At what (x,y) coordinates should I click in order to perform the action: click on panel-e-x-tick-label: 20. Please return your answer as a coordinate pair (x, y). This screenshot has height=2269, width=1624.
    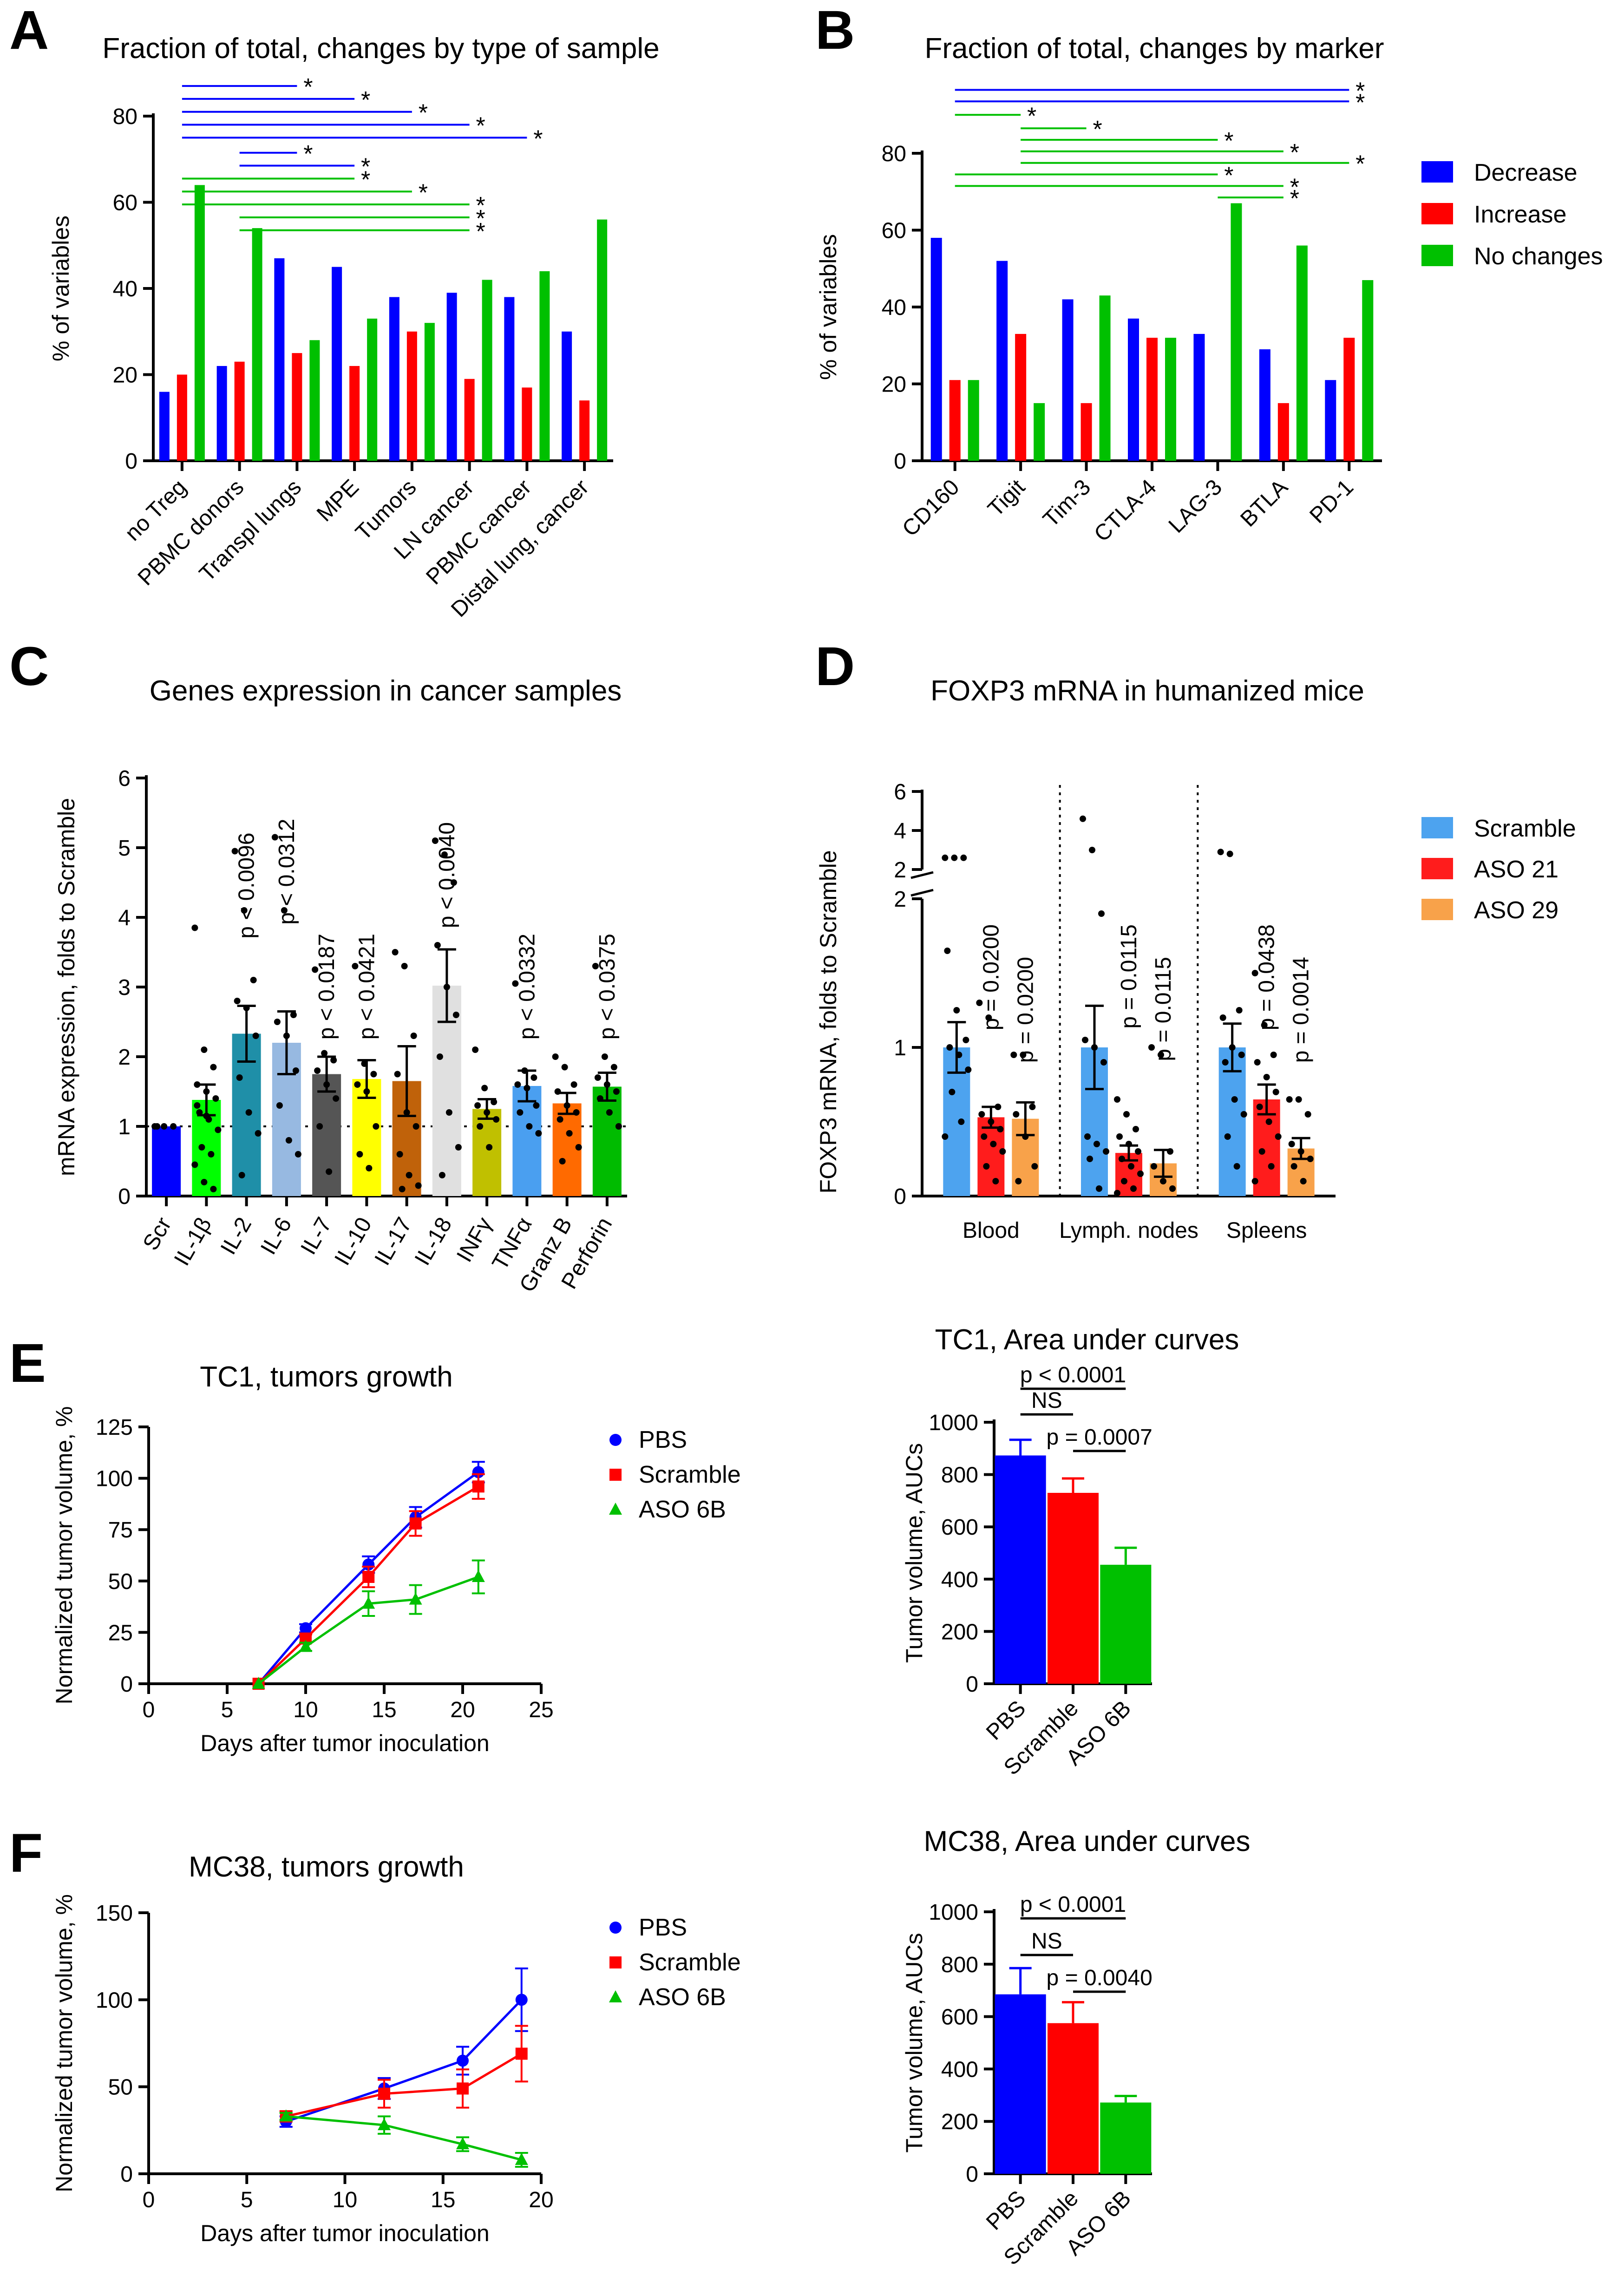
    Looking at the image, I should click on (462, 1710).